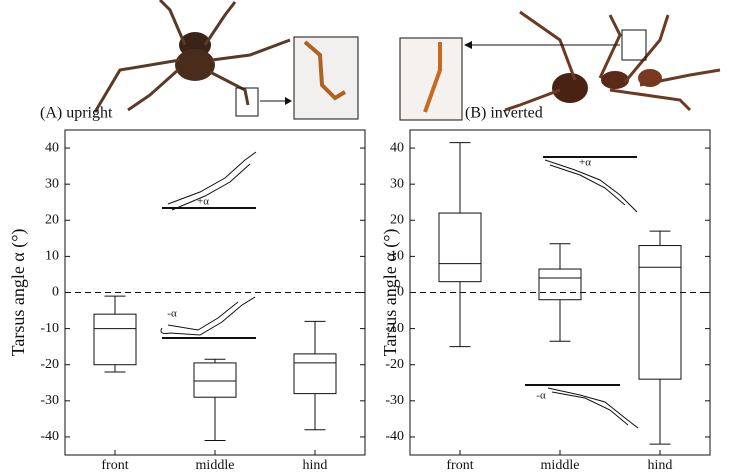 The height and width of the screenshot is (476, 737). What do you see at coordinates (76, 113) in the screenshot?
I see `panel-title: (A) upright` at bounding box center [76, 113].